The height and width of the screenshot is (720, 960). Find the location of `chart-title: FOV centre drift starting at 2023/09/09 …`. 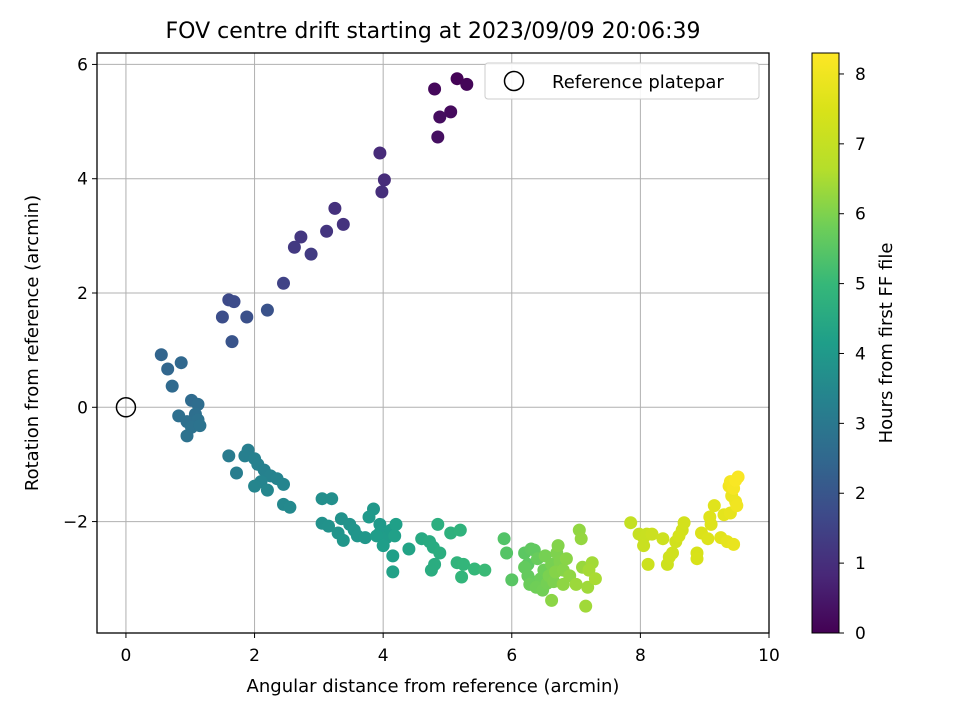

chart-title: FOV centre drift starting at 2023/09/09 … is located at coordinates (433, 31).